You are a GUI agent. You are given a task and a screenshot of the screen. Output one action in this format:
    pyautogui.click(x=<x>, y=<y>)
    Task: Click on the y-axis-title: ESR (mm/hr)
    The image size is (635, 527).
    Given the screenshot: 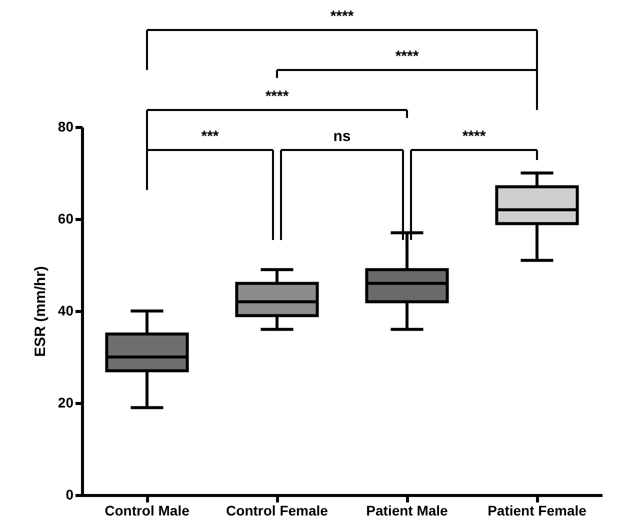 What is the action you would take?
    pyautogui.click(x=40, y=311)
    